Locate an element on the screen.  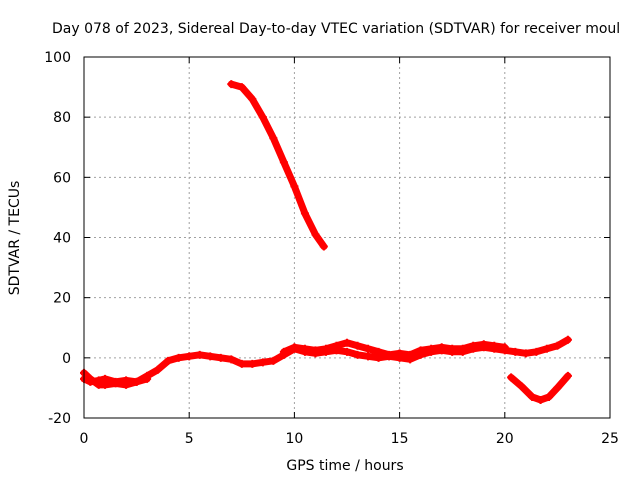
y-tick-label: 20 is located at coordinates (62, 299).